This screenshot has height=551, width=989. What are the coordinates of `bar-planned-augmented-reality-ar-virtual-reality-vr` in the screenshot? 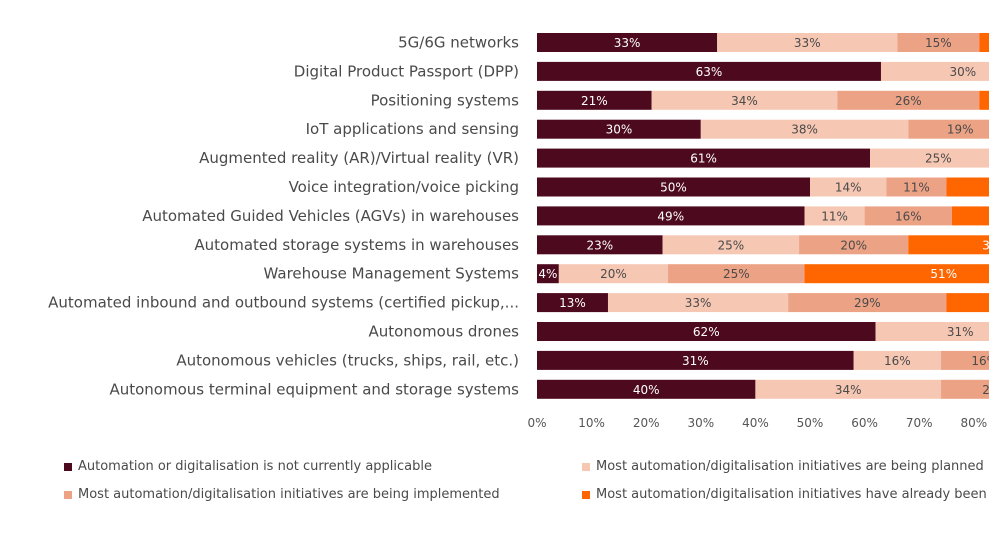 It's located at (929, 158).